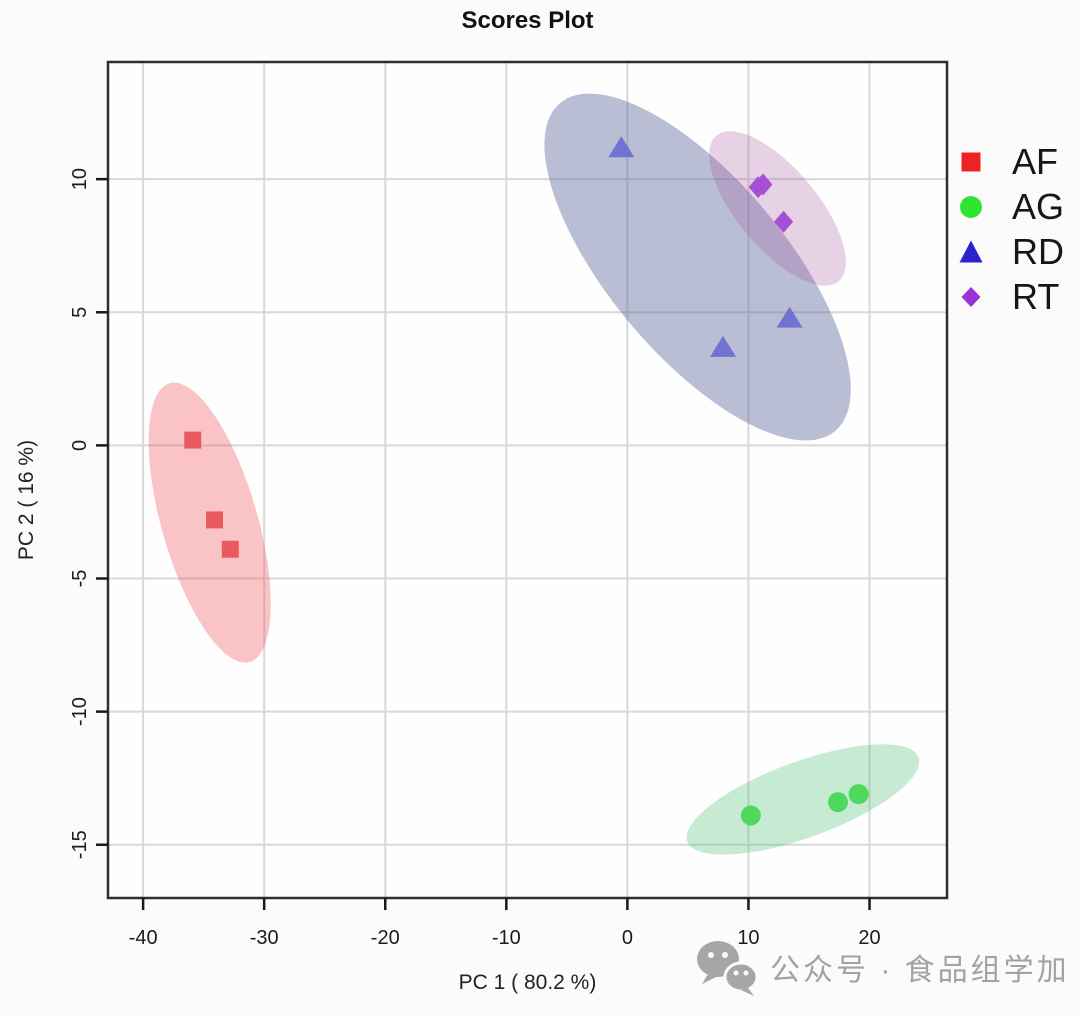 Image resolution: width=1080 pixels, height=1016 pixels. What do you see at coordinates (1011, 161) in the screenshot?
I see `legend-item-AF: AF` at bounding box center [1011, 161].